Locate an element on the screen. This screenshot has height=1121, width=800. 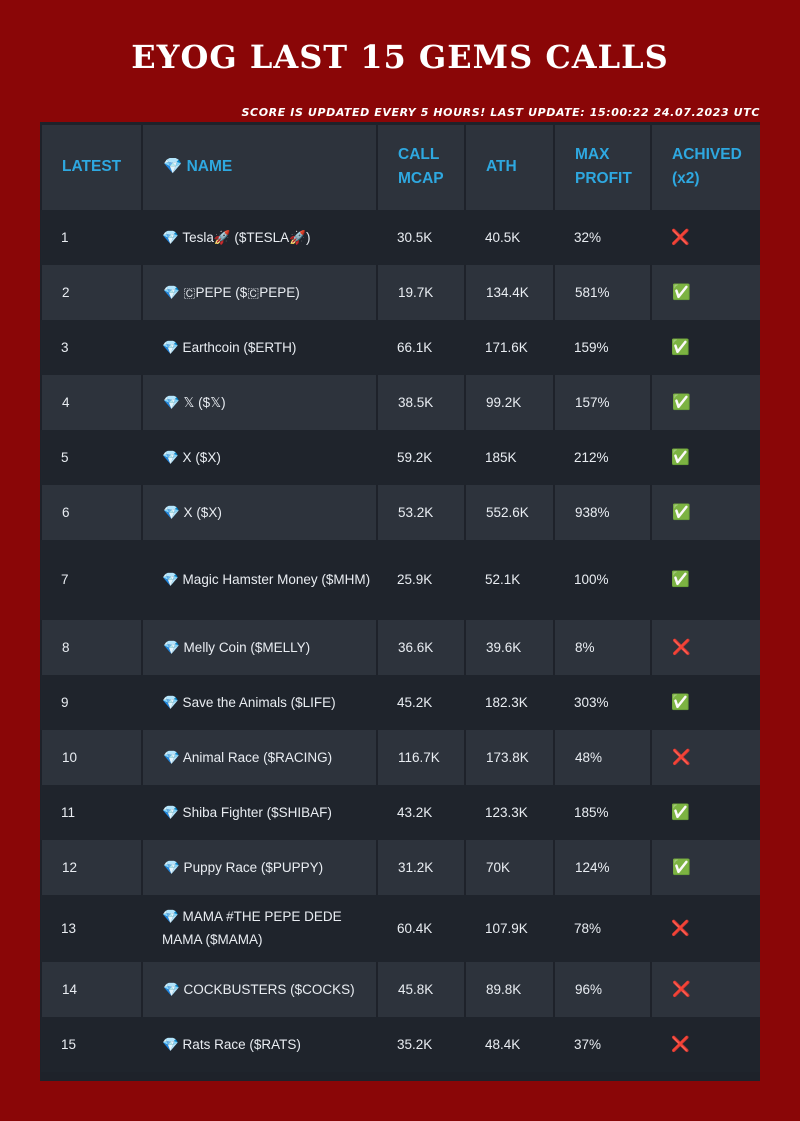
cell-name: 💎 Melly Coin ($MELLY) is located at coordinates (259, 647).